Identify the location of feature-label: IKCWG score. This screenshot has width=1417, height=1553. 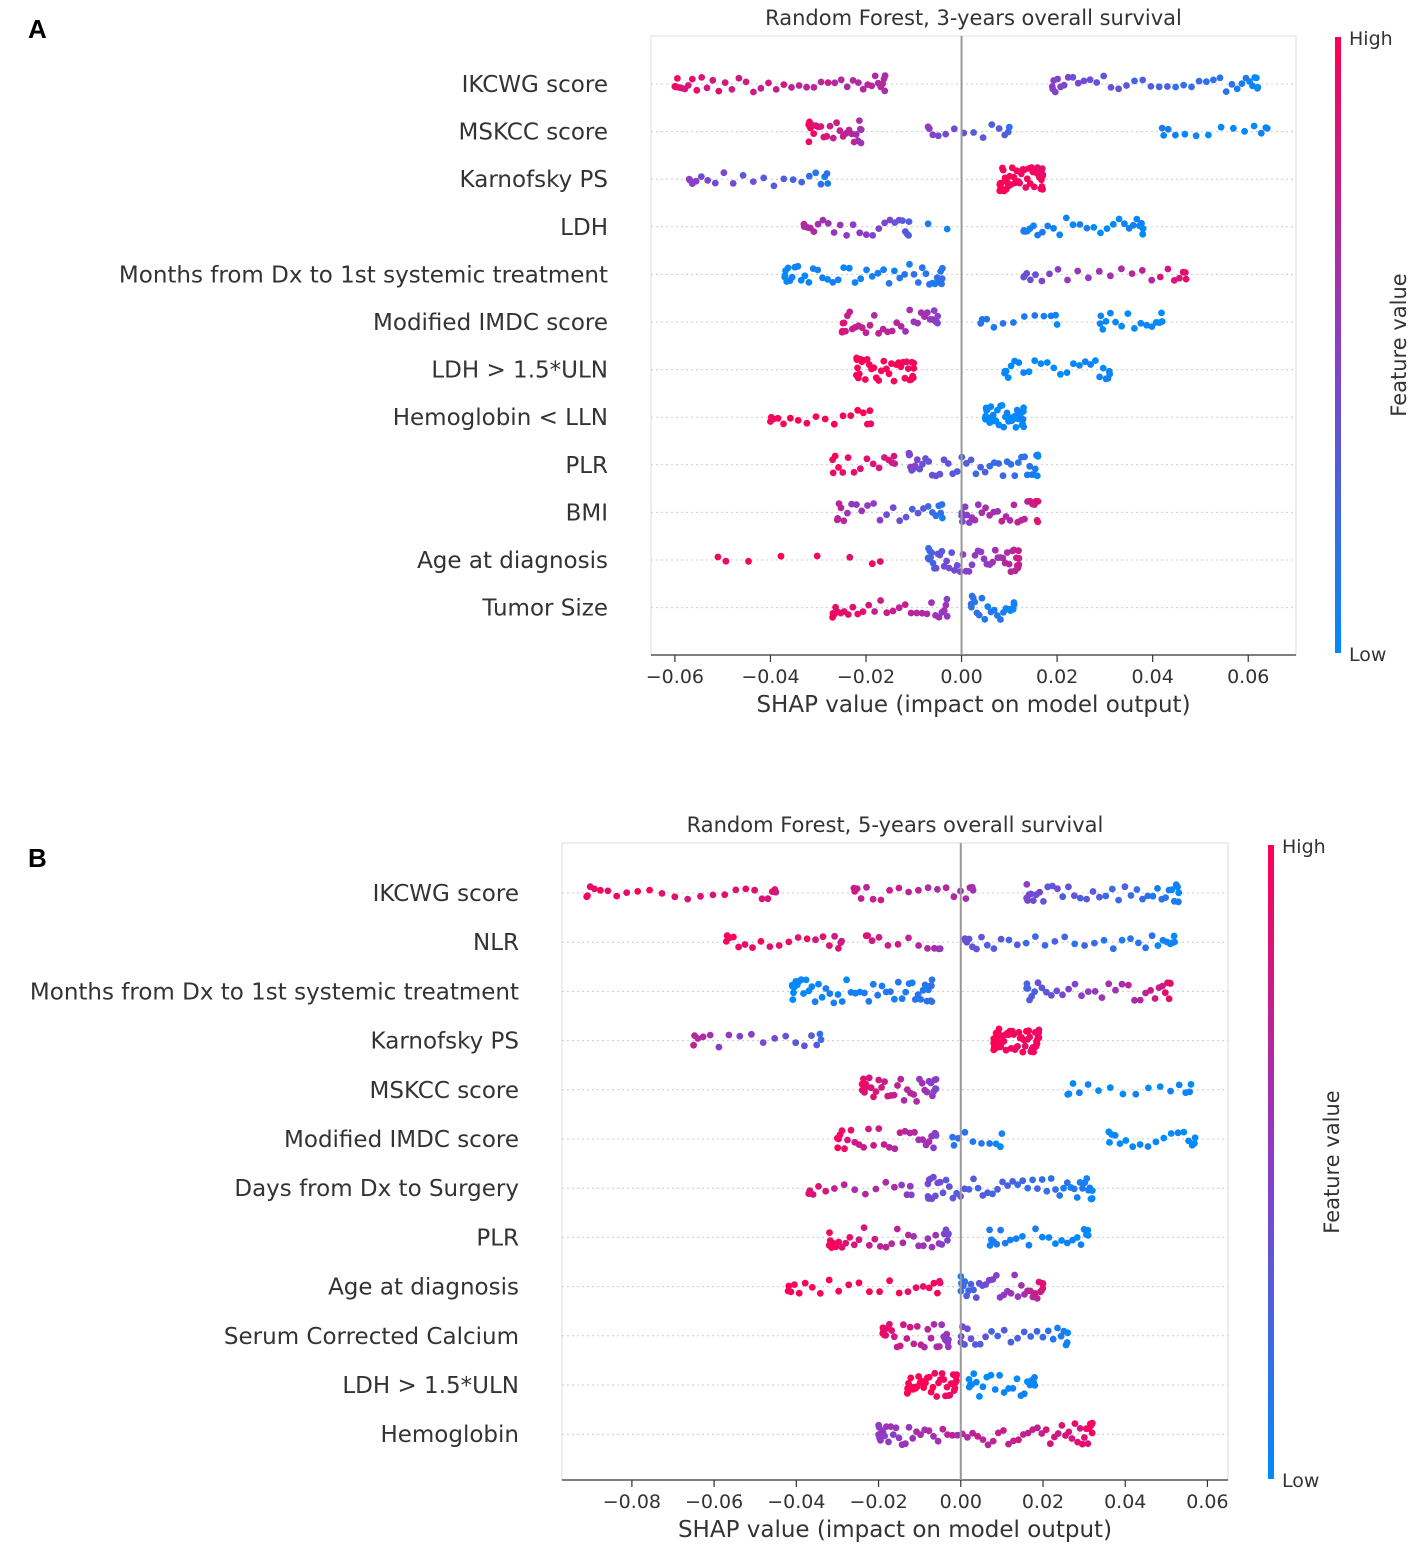
(535, 85).